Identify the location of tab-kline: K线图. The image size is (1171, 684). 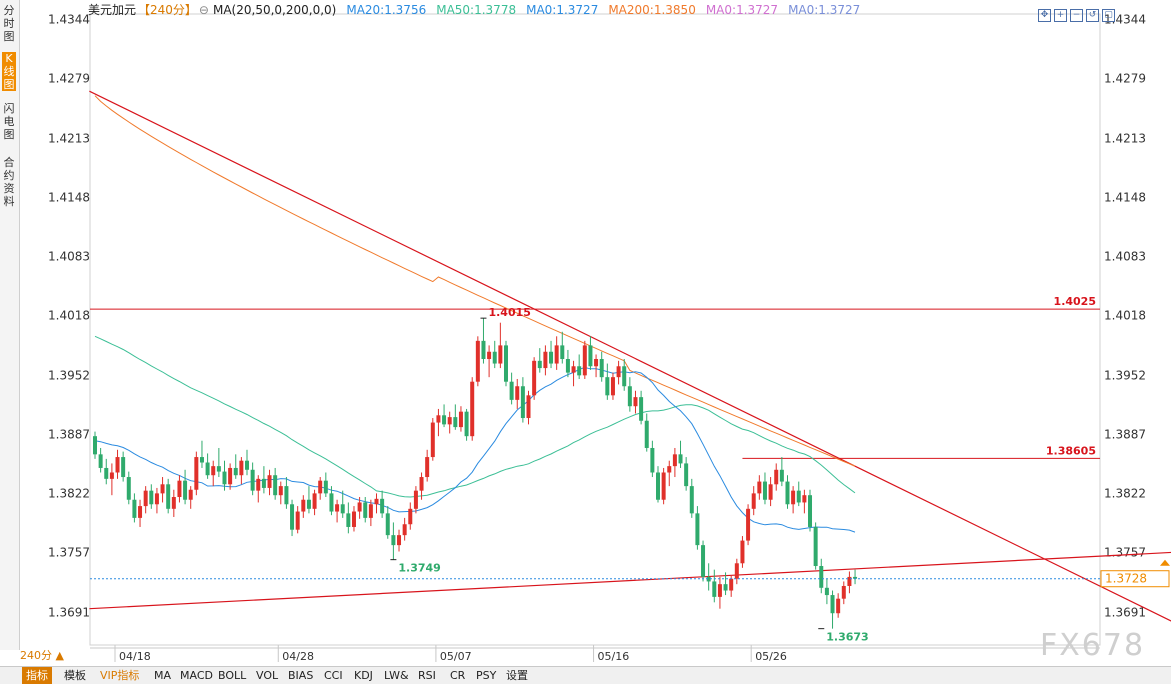
(9, 71).